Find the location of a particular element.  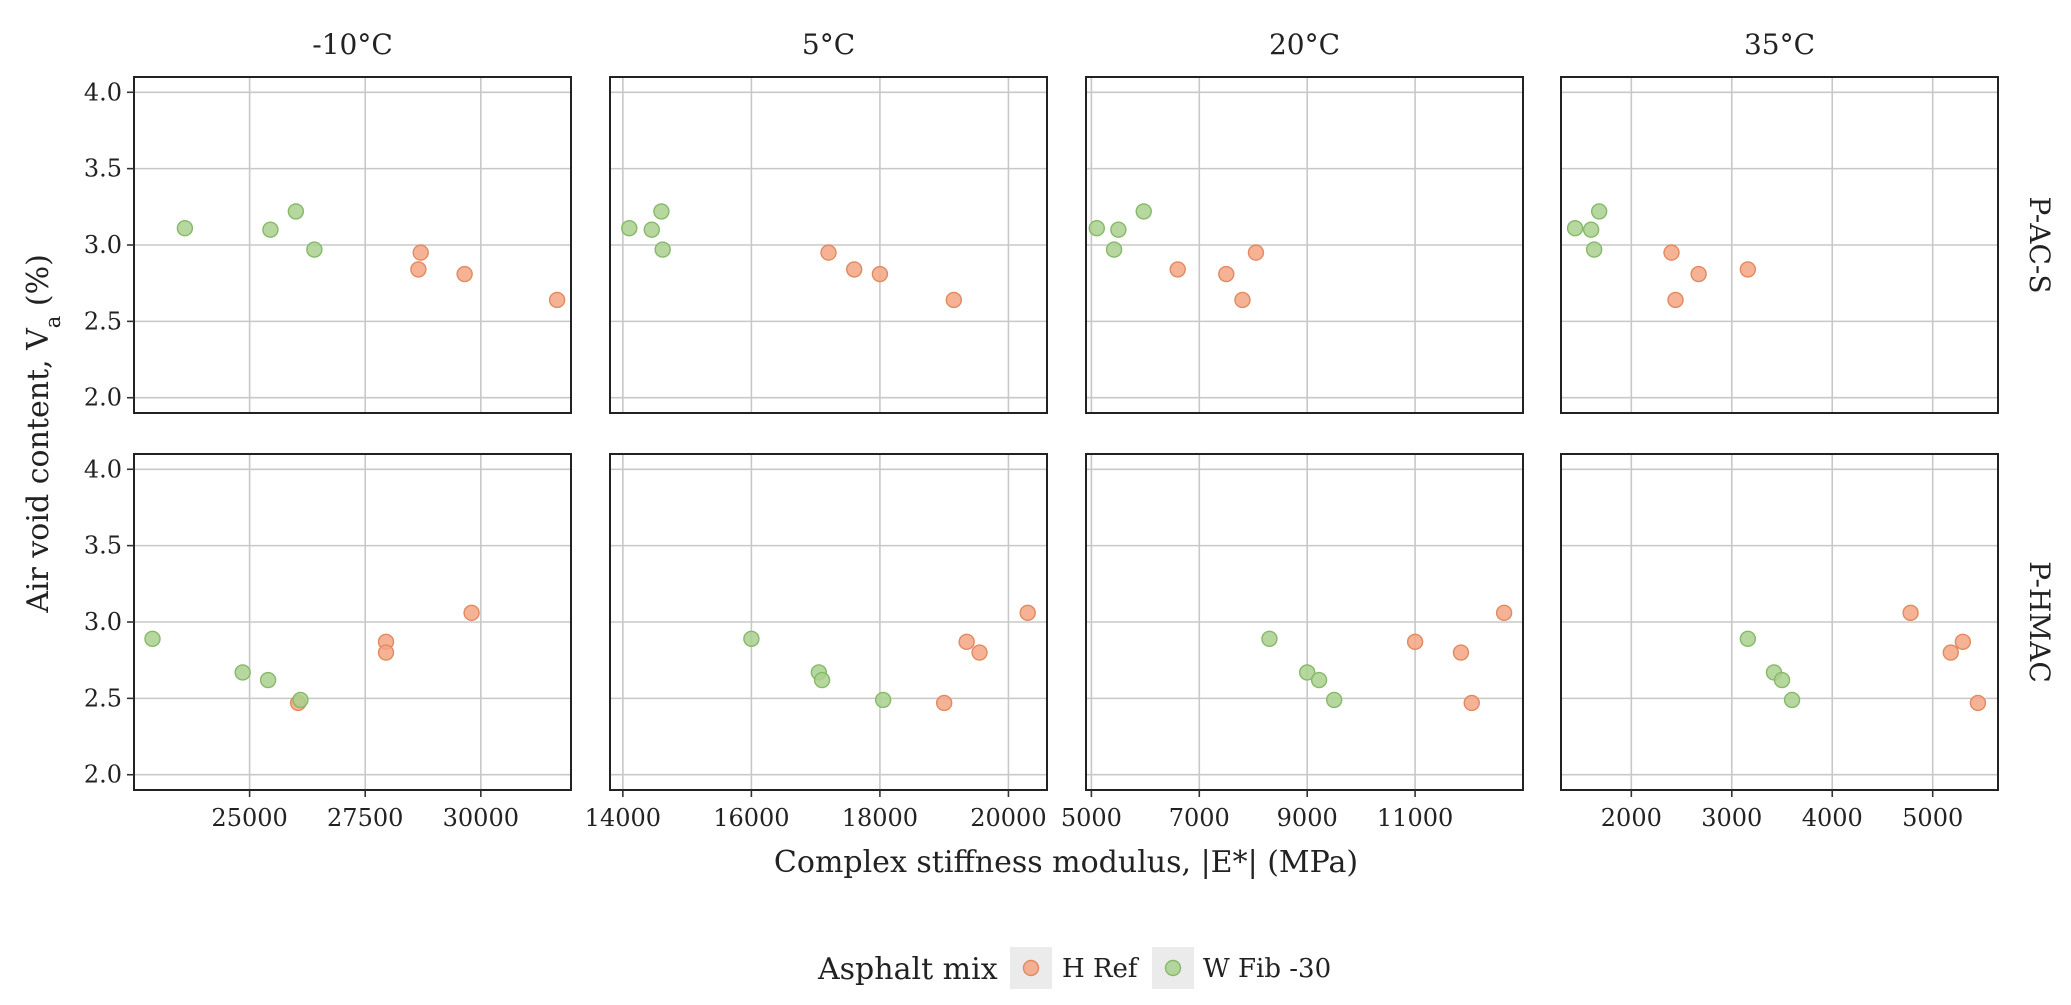

legend-key-h-ref is located at coordinates (1031, 968).